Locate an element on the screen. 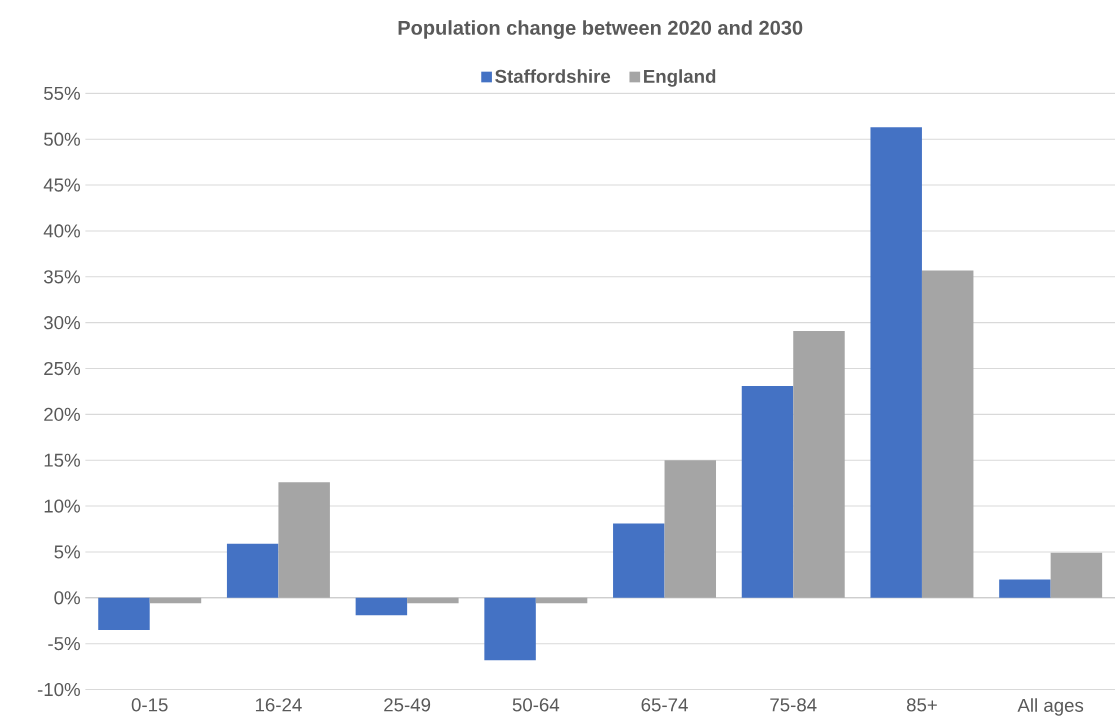 This screenshot has width=1115, height=727. y-tick-label: 20% is located at coordinates (62, 414).